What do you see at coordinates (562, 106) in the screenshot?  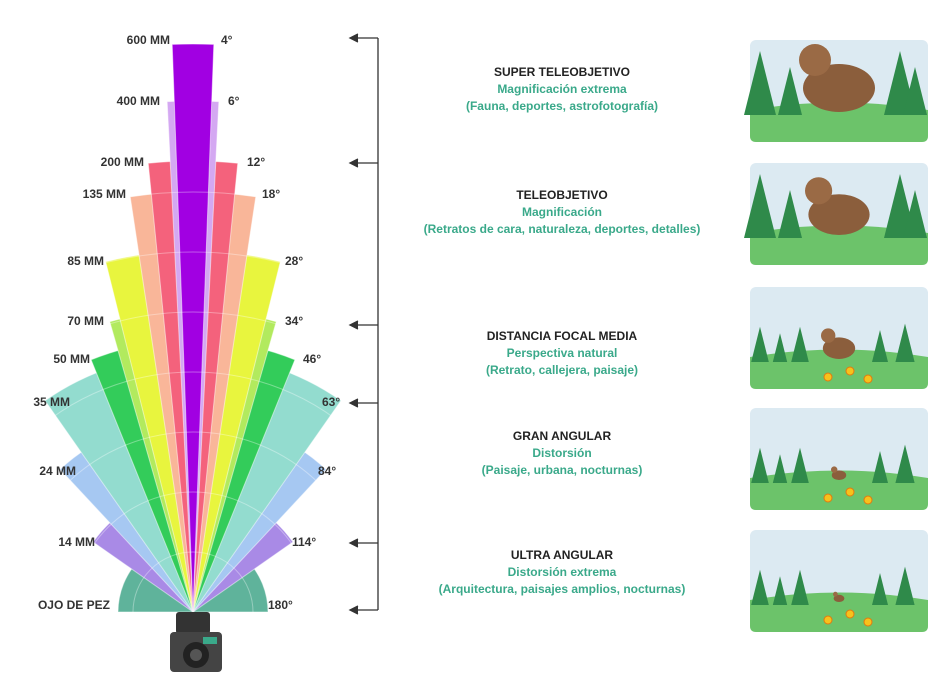 I see `category-examples: (Fauna, deportes, astrofotografía)` at bounding box center [562, 106].